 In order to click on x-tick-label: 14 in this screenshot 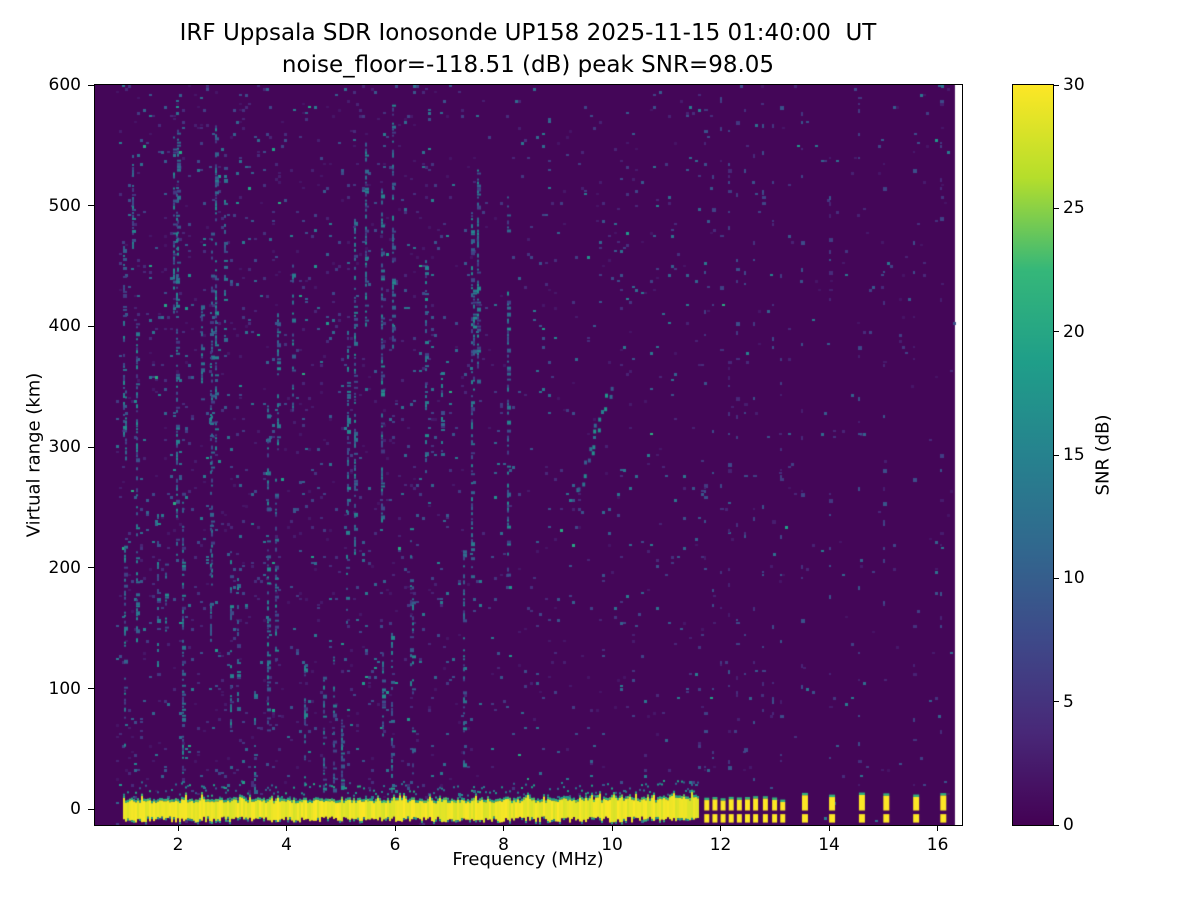, I will do `click(829, 845)`.